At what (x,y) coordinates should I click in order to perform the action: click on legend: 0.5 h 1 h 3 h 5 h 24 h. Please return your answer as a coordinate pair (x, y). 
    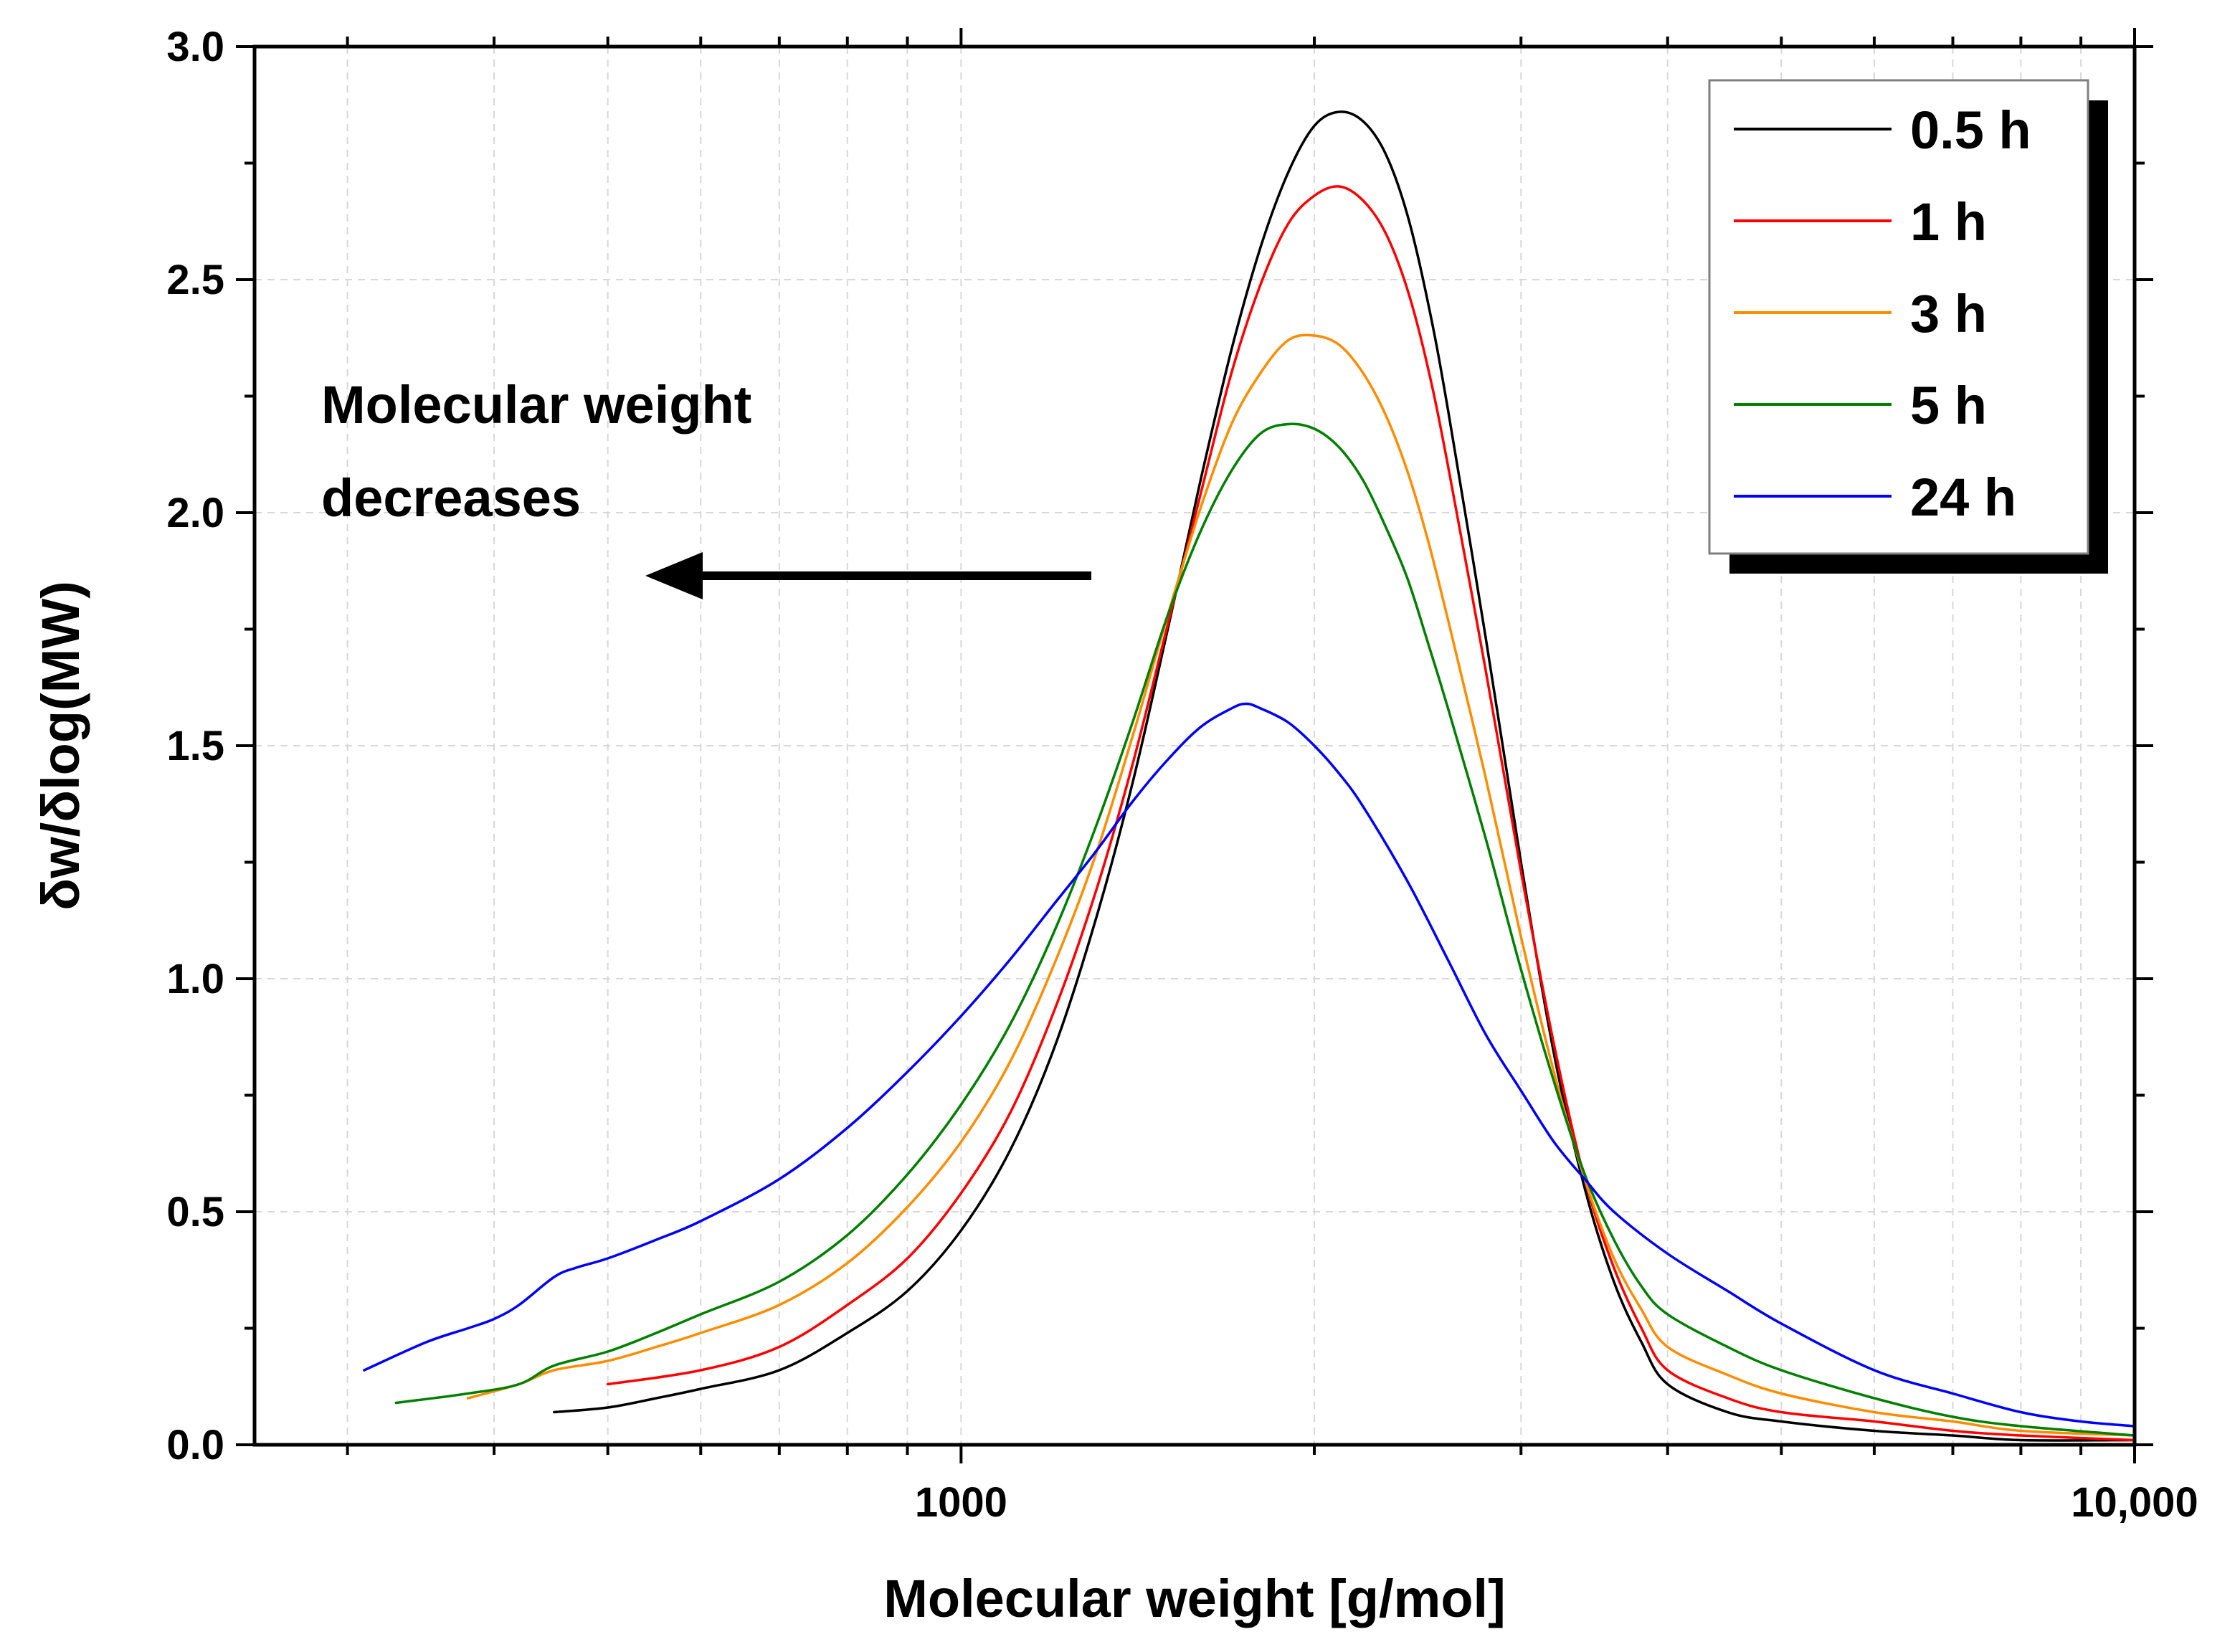
    Looking at the image, I should click on (1908, 326).